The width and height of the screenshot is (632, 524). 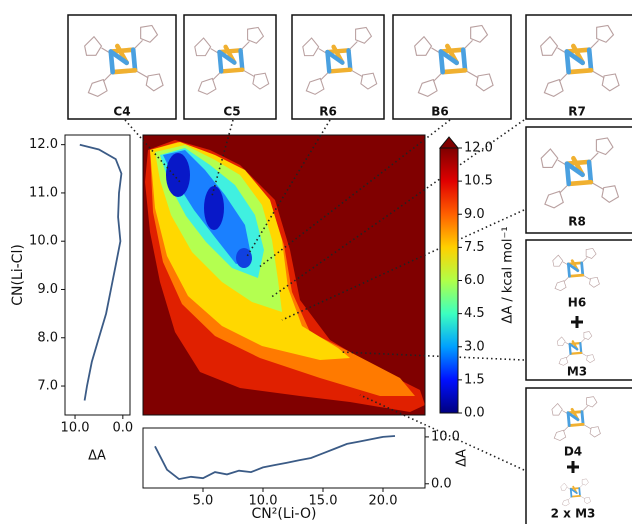 I want to click on colorbar-tick-label: 12.0, so click(x=478, y=148).